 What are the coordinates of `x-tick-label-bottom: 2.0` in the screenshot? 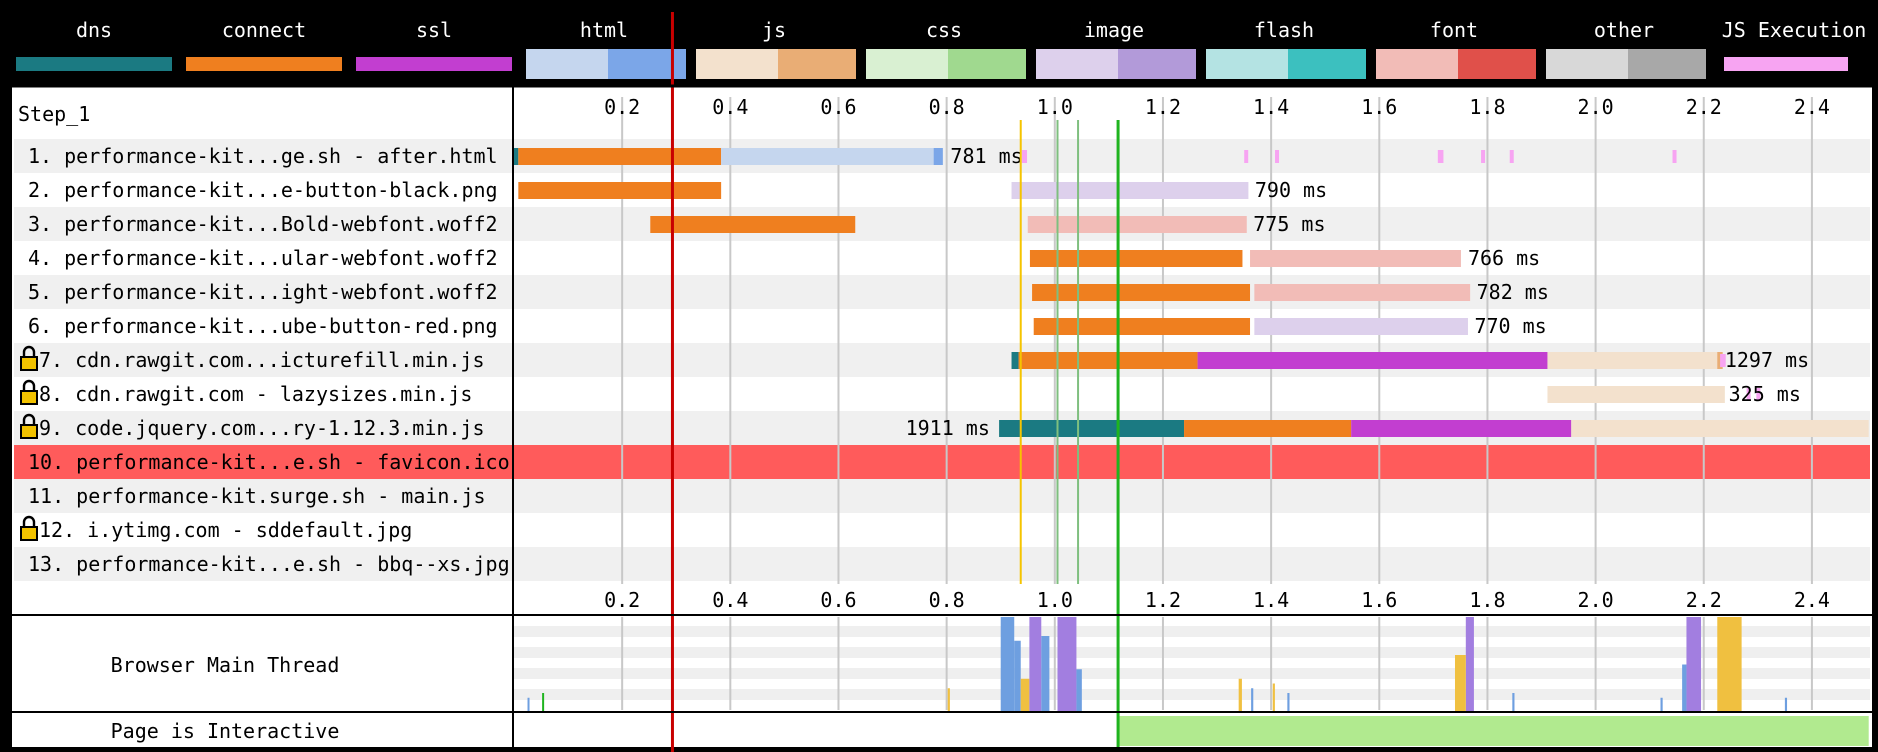 It's located at (1596, 600).